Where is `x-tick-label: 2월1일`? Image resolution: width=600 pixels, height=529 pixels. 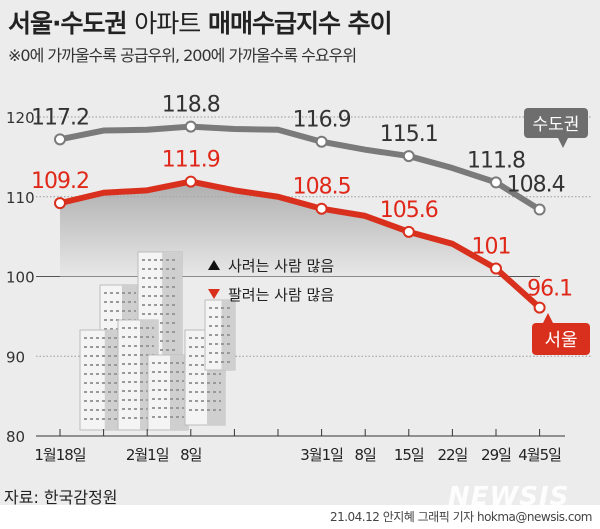
x-tick-label: 2월1일 is located at coordinates (147, 455).